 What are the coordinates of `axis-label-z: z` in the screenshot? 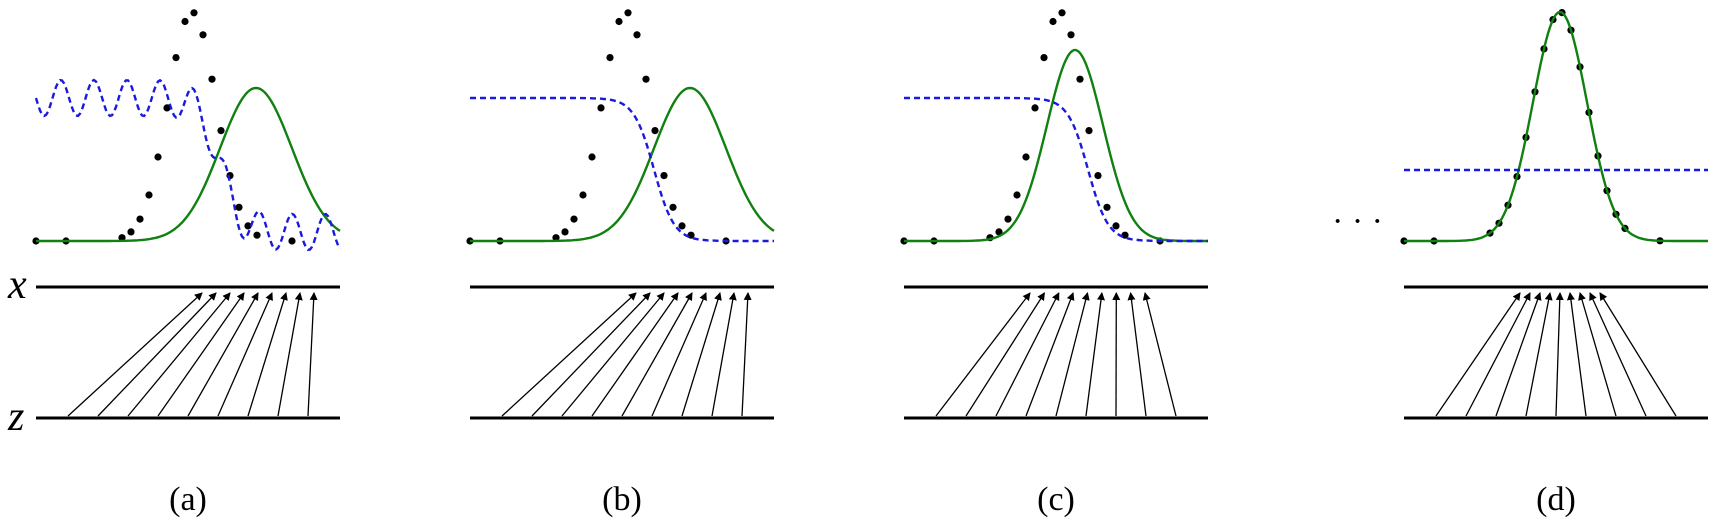 It's located at (15, 417).